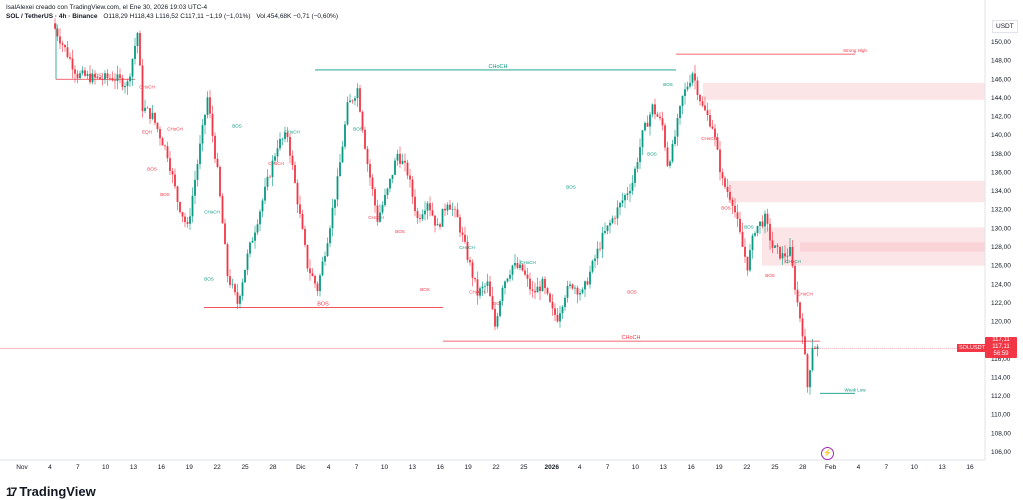 Image resolution: width=1023 pixels, height=500 pixels. I want to click on time-tick-label: 28, so click(803, 467).